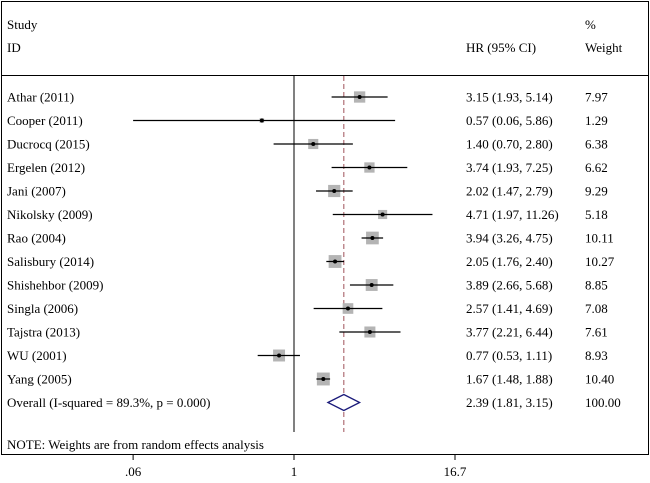 This screenshot has height=483, width=650. What do you see at coordinates (512, 214) in the screenshot?
I see `ci-text: 4.71 (1.97, 11.26)` at bounding box center [512, 214].